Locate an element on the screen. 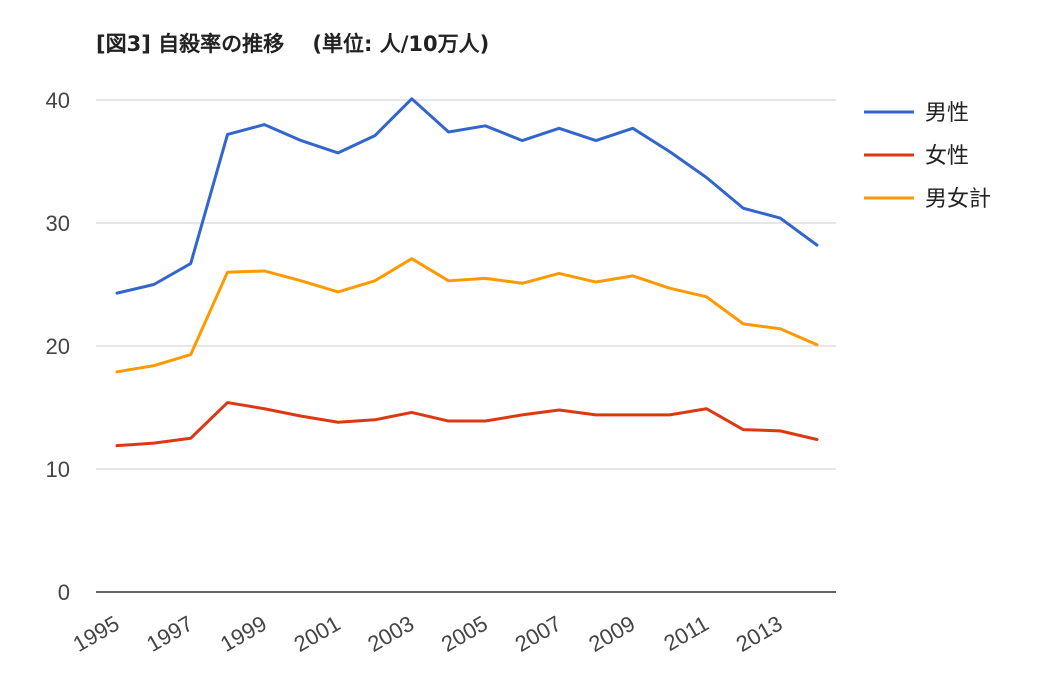  x-tick-label: 2003 is located at coordinates (390, 634).